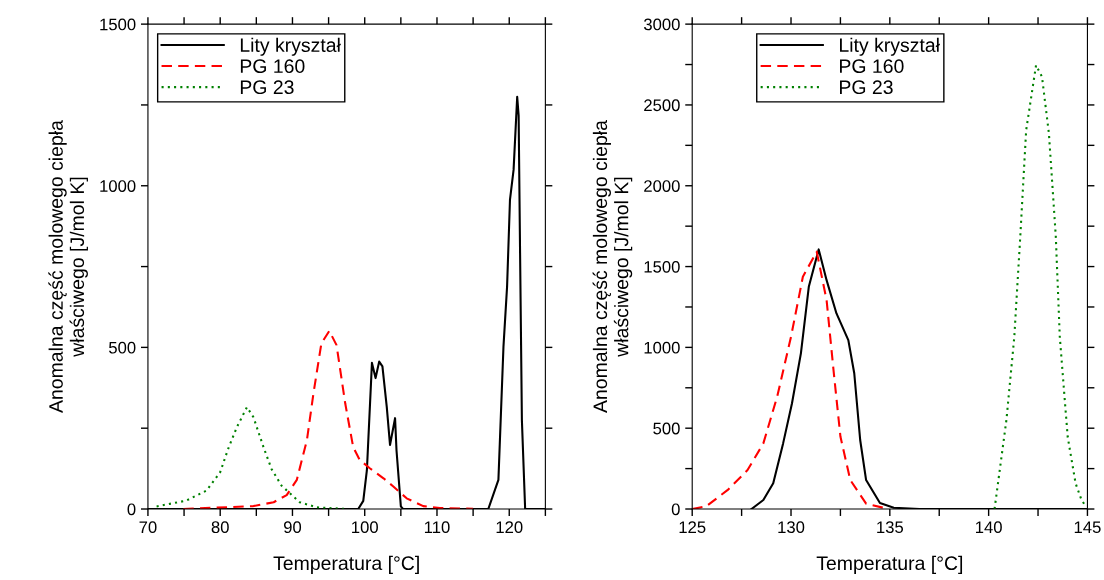 This screenshot has height=580, width=1104. Describe the element at coordinates (791, 527) in the screenshot. I see `x-tick-label: 130` at that location.